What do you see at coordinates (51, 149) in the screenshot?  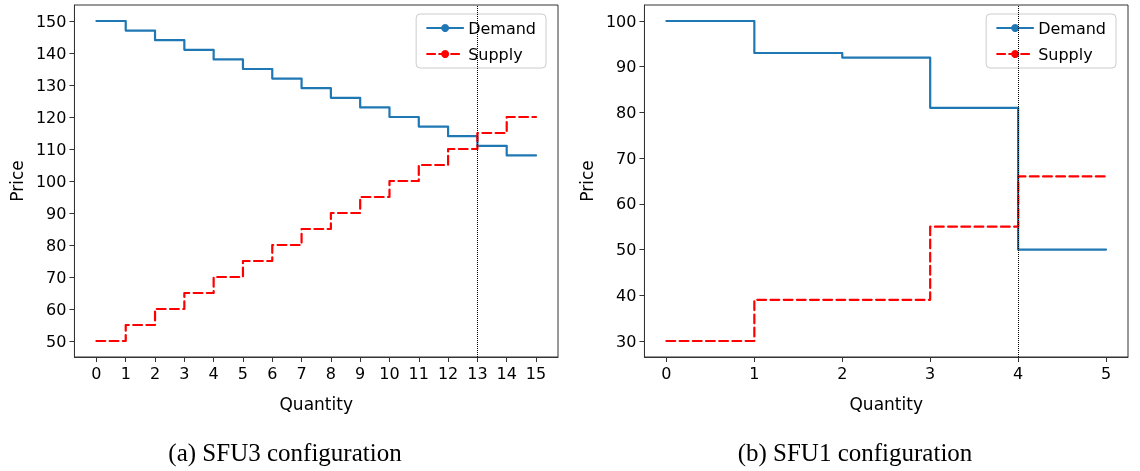 I see `y-tick-label: 110` at bounding box center [51, 149].